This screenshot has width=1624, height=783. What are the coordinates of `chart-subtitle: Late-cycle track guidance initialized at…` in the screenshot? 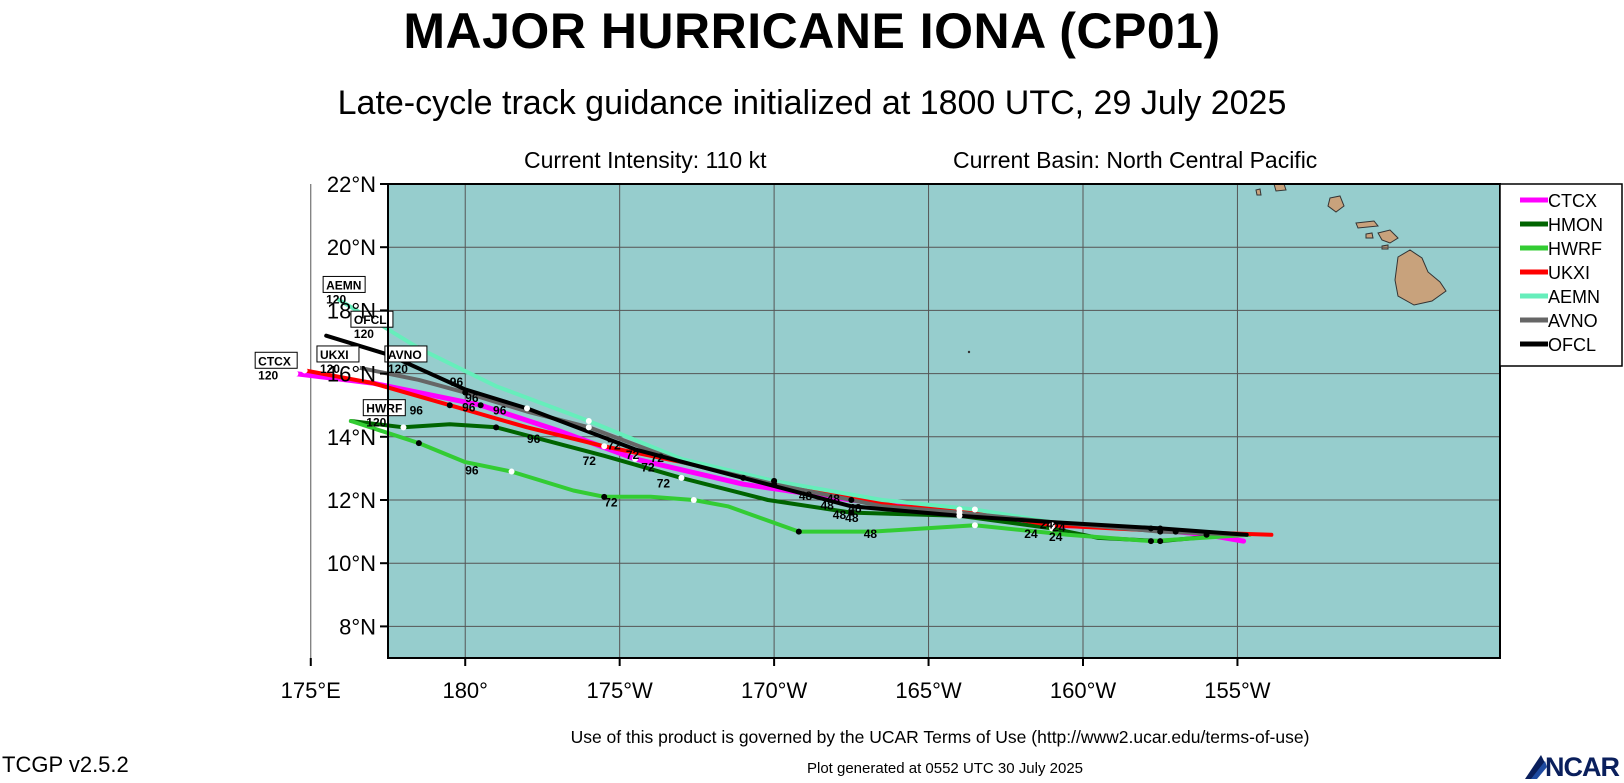 It's located at (812, 103).